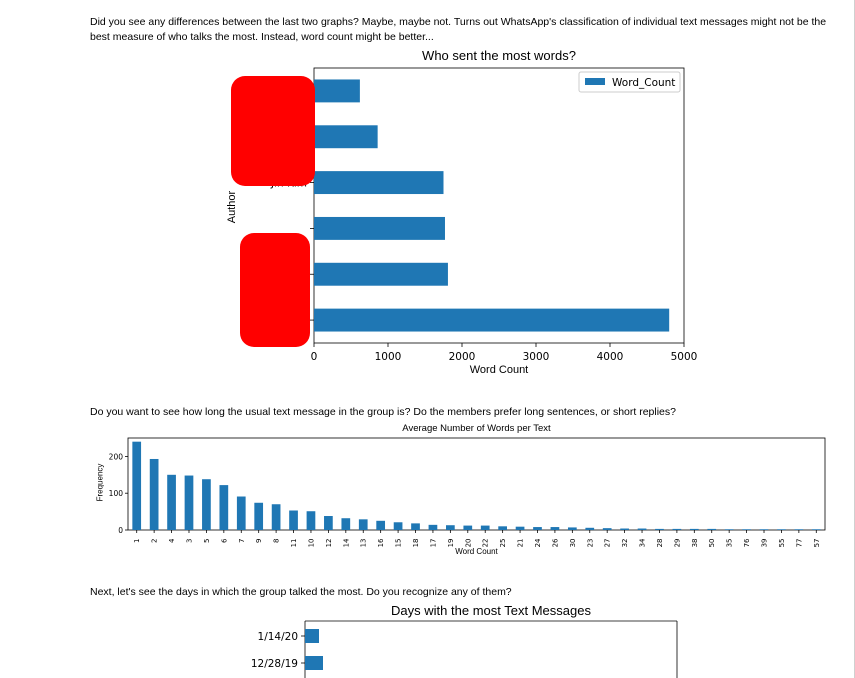  Describe the element at coordinates (595, 81) in the screenshot. I see `legend-swatch` at that location.